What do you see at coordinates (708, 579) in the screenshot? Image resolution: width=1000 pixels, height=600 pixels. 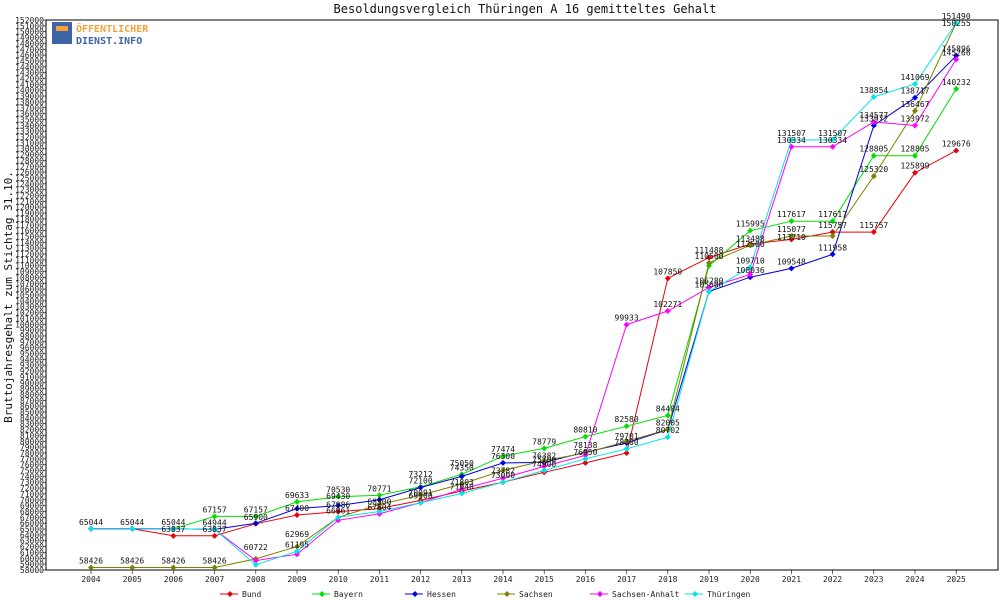 I see `x-tick-label: 2019` at bounding box center [708, 579].